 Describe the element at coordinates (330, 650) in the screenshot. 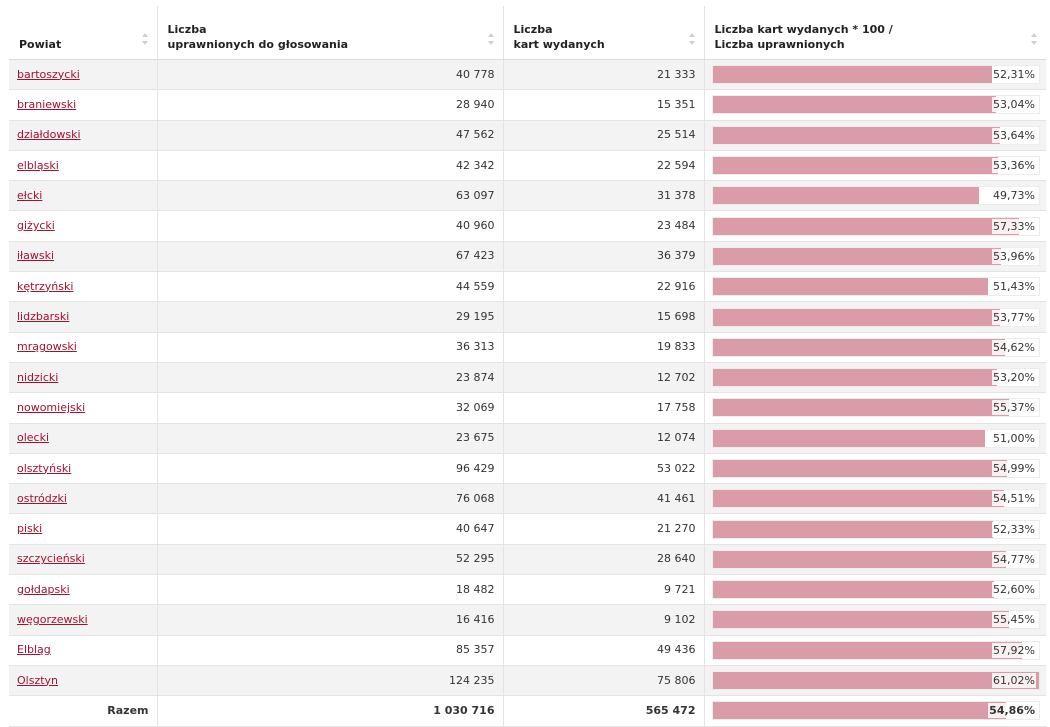

I see `uprawnionych-cell: 85 357` at that location.